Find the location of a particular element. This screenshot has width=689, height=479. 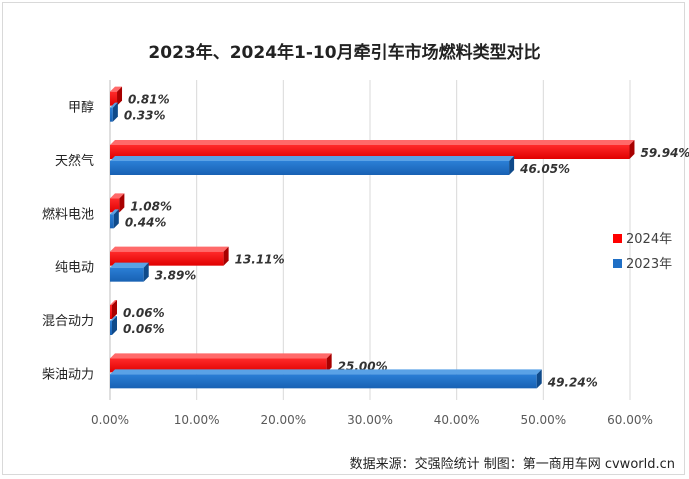

source-note: 数据来源：交强险统计 制图：第一商用车网 cvworld.cn is located at coordinates (512, 464).